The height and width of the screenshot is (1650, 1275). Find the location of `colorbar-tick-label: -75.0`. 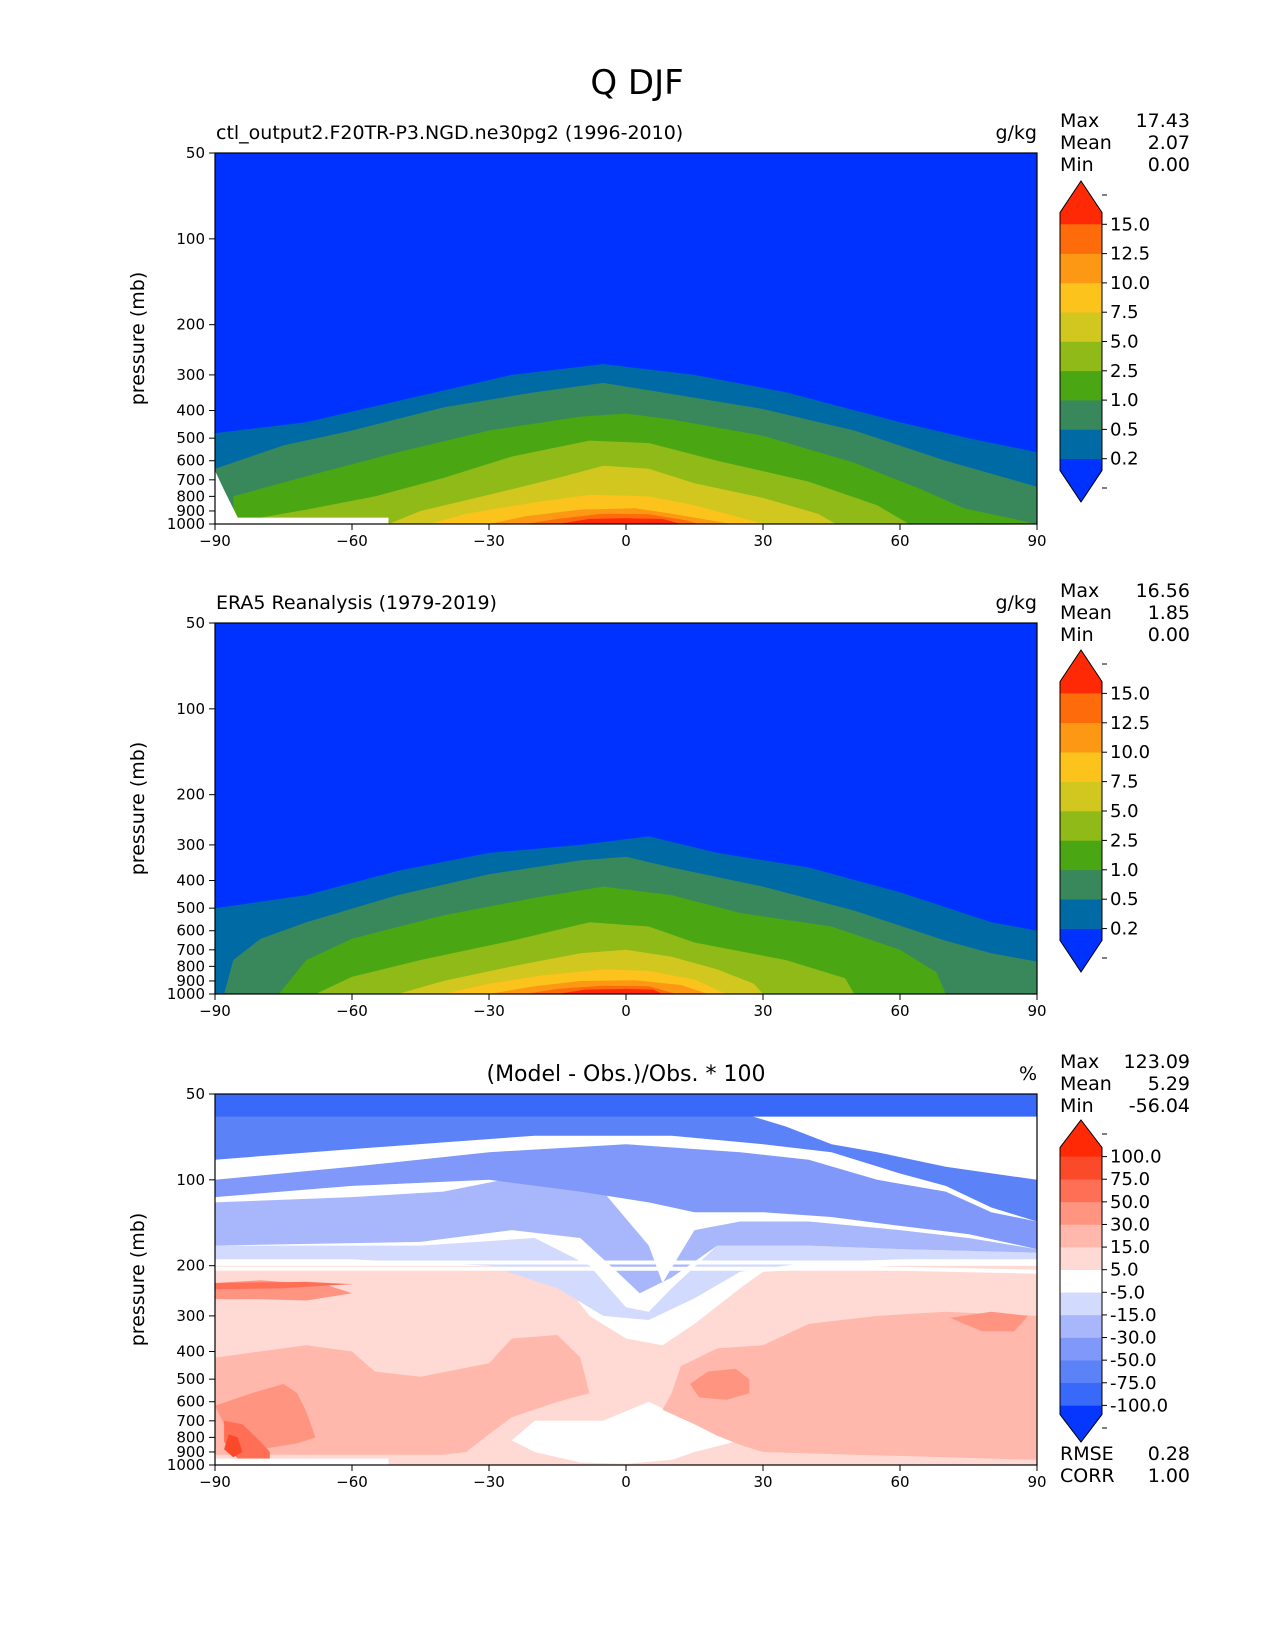

colorbar-tick-label: -75.0 is located at coordinates (1133, 1383).